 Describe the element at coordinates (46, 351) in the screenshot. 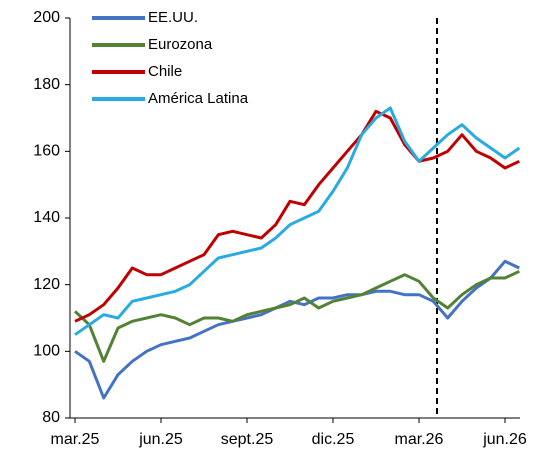

I see `y-tick-label: 100` at that location.